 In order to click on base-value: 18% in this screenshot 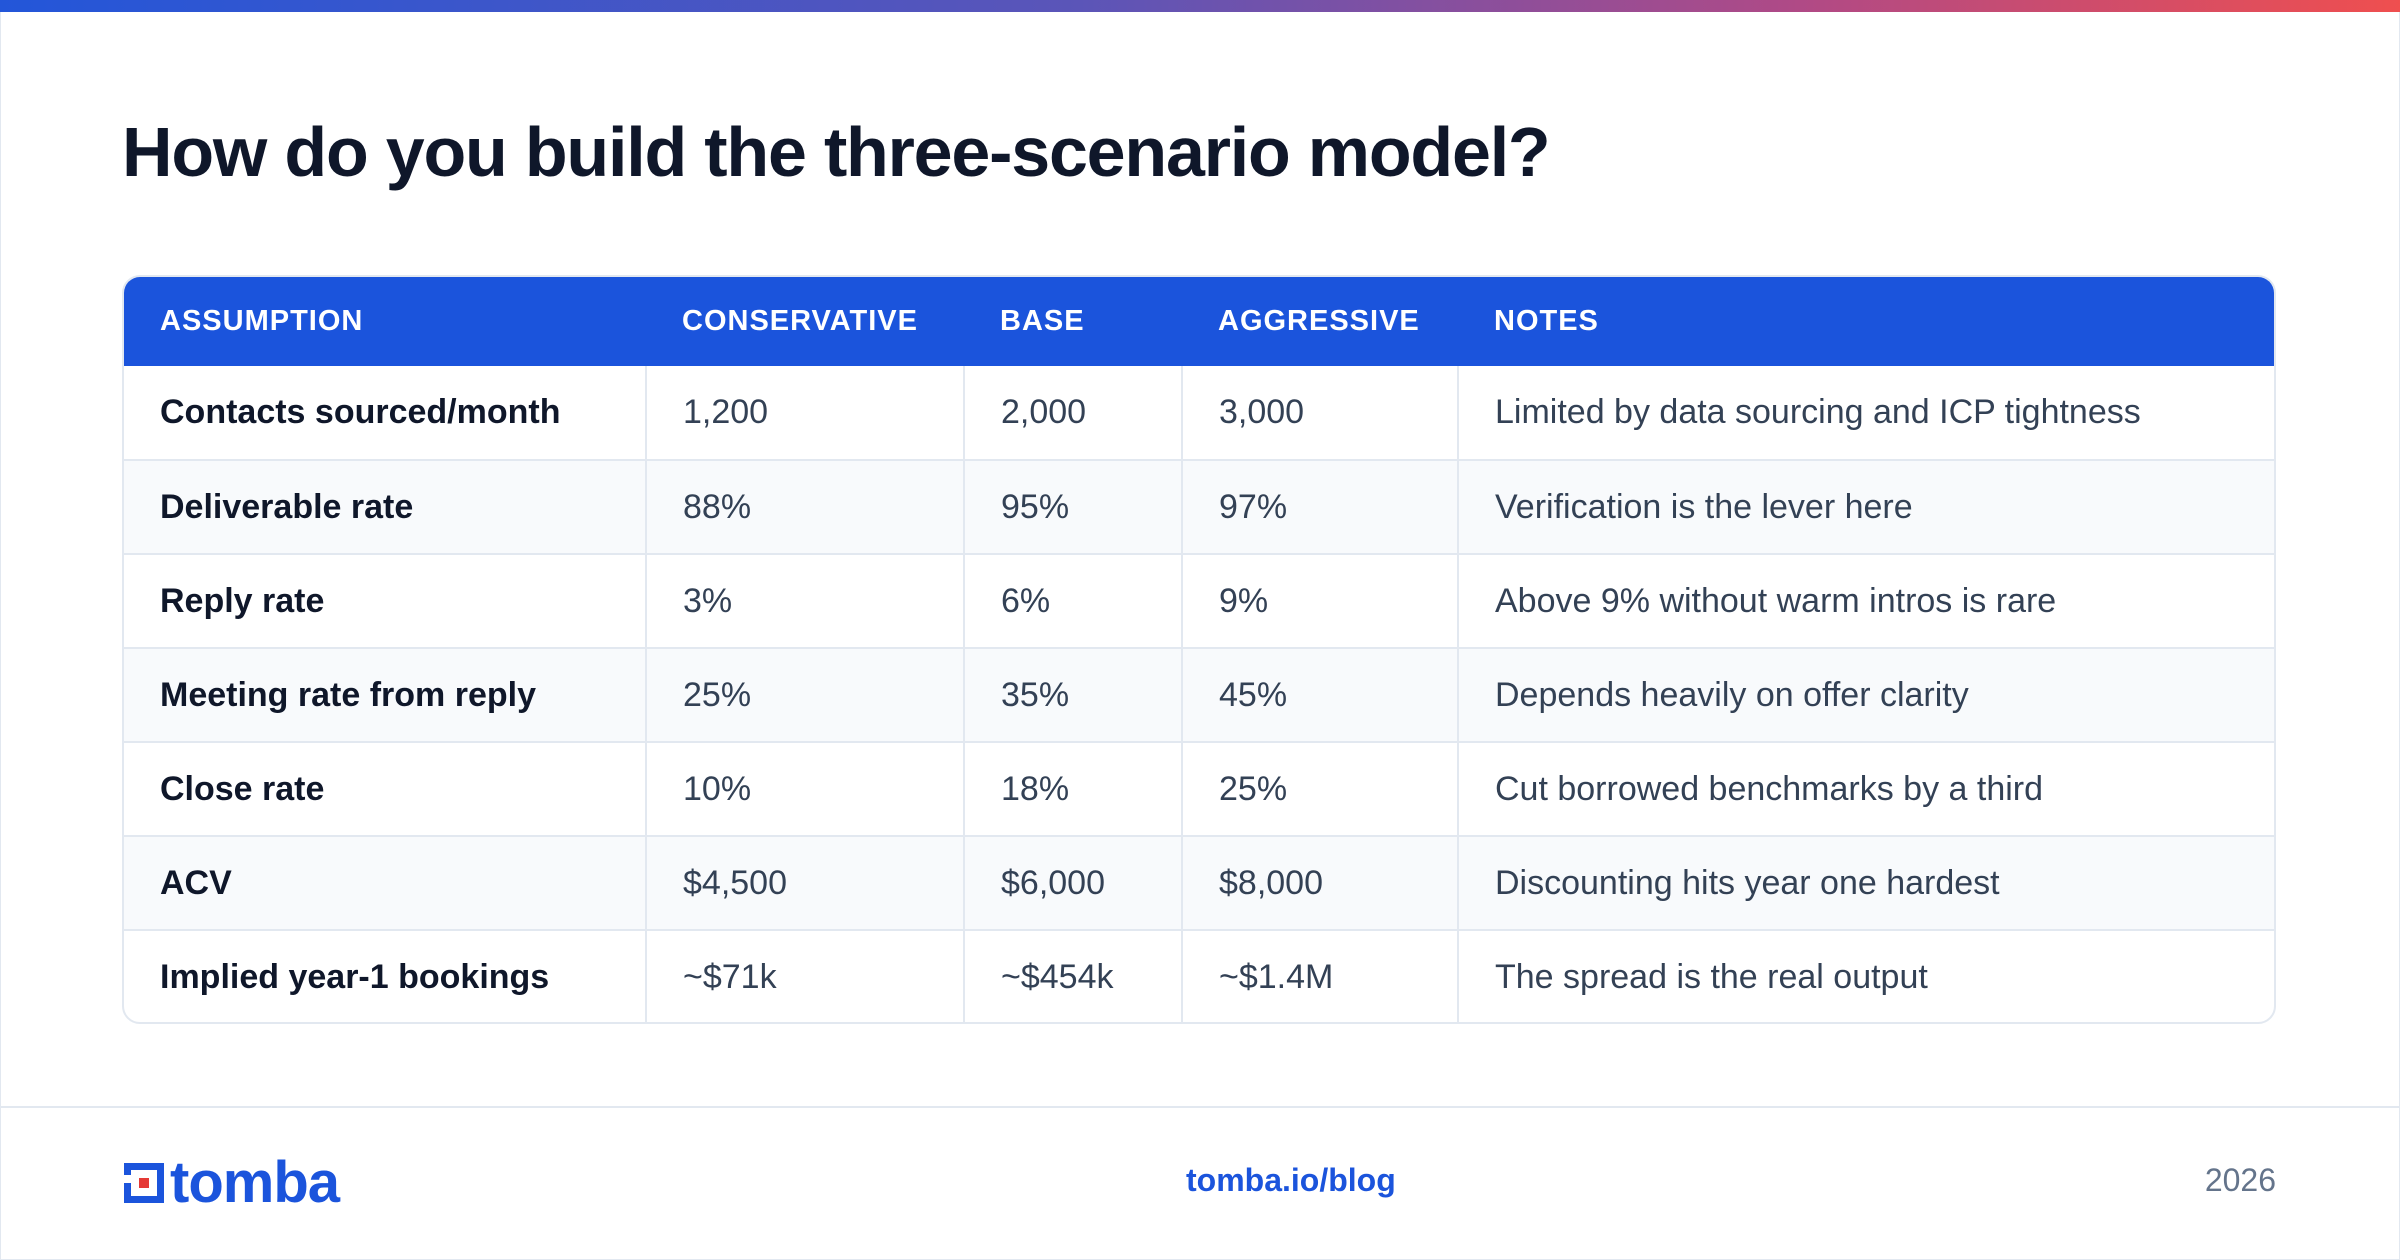, I will do `click(1072, 788)`.